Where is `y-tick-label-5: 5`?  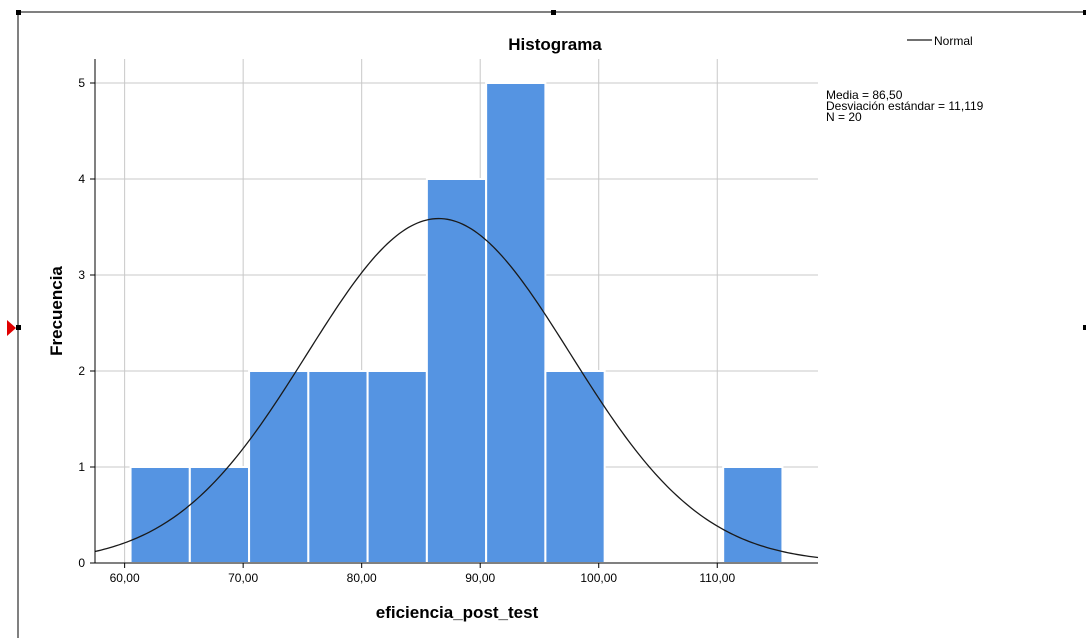
y-tick-label-5: 5 is located at coordinates (81, 83).